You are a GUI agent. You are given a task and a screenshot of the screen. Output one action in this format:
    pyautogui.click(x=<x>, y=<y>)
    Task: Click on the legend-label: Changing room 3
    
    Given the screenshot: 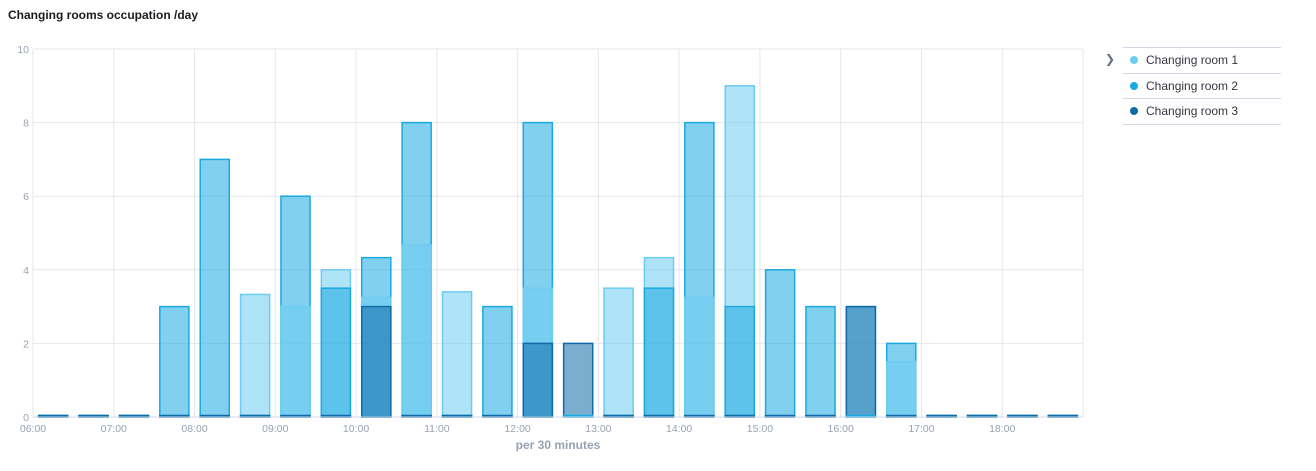 What is the action you would take?
    pyautogui.click(x=1192, y=111)
    